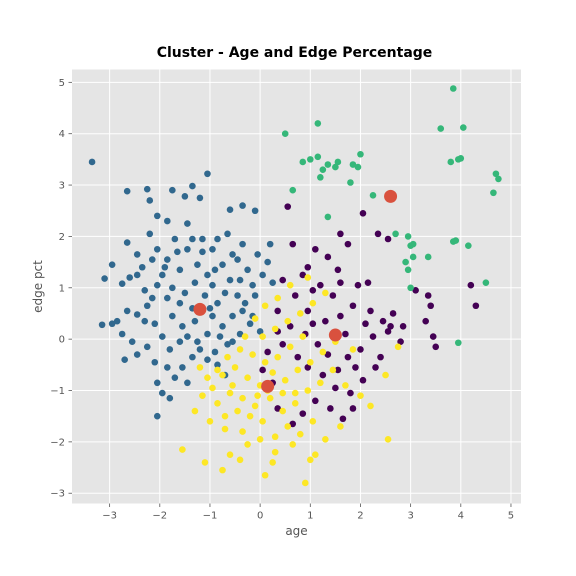 This screenshot has height=576, width=576. Describe the element at coordinates (295, 53) in the screenshot. I see `chart-title: Cluster - Age and Edge Percentage` at that location.